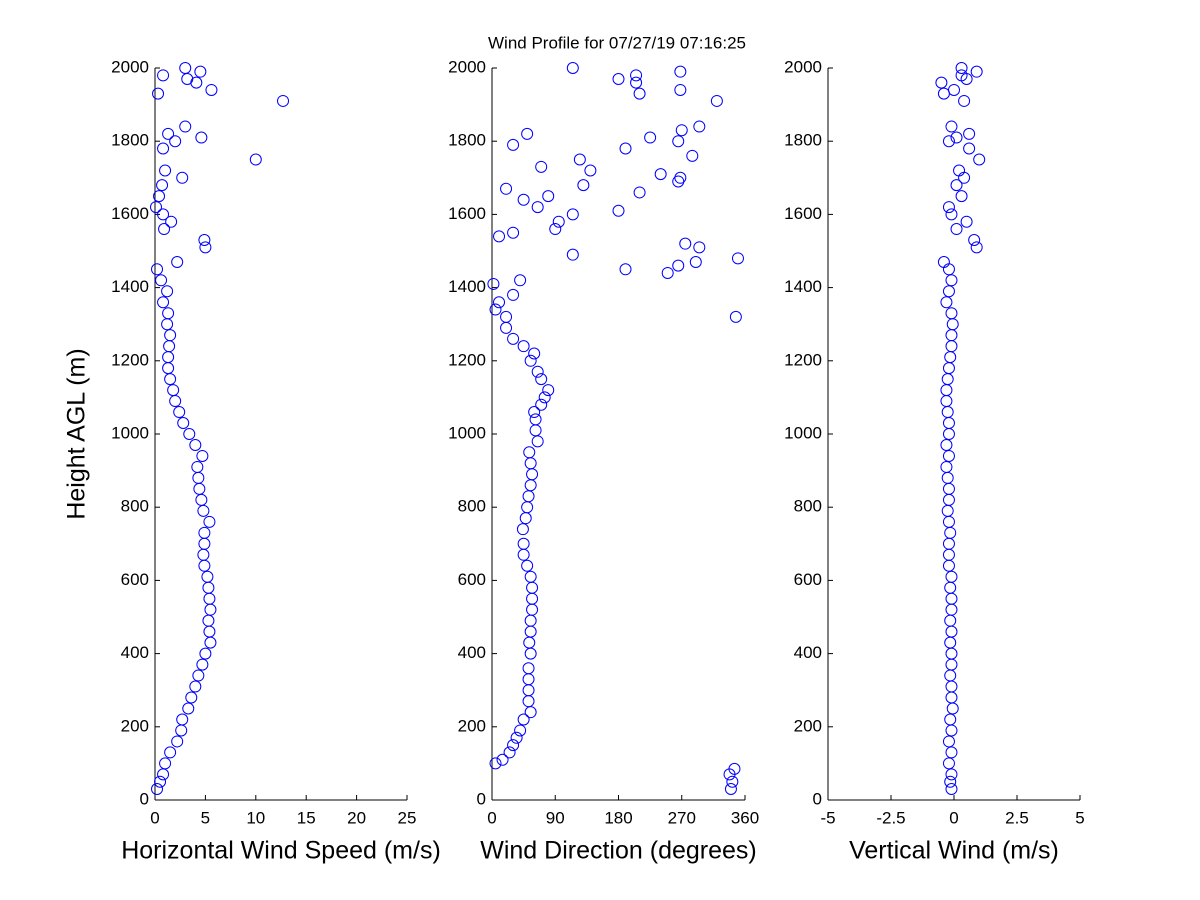 The width and height of the screenshot is (1200, 900). I want to click on x-tick-label: -5, so click(827, 817).